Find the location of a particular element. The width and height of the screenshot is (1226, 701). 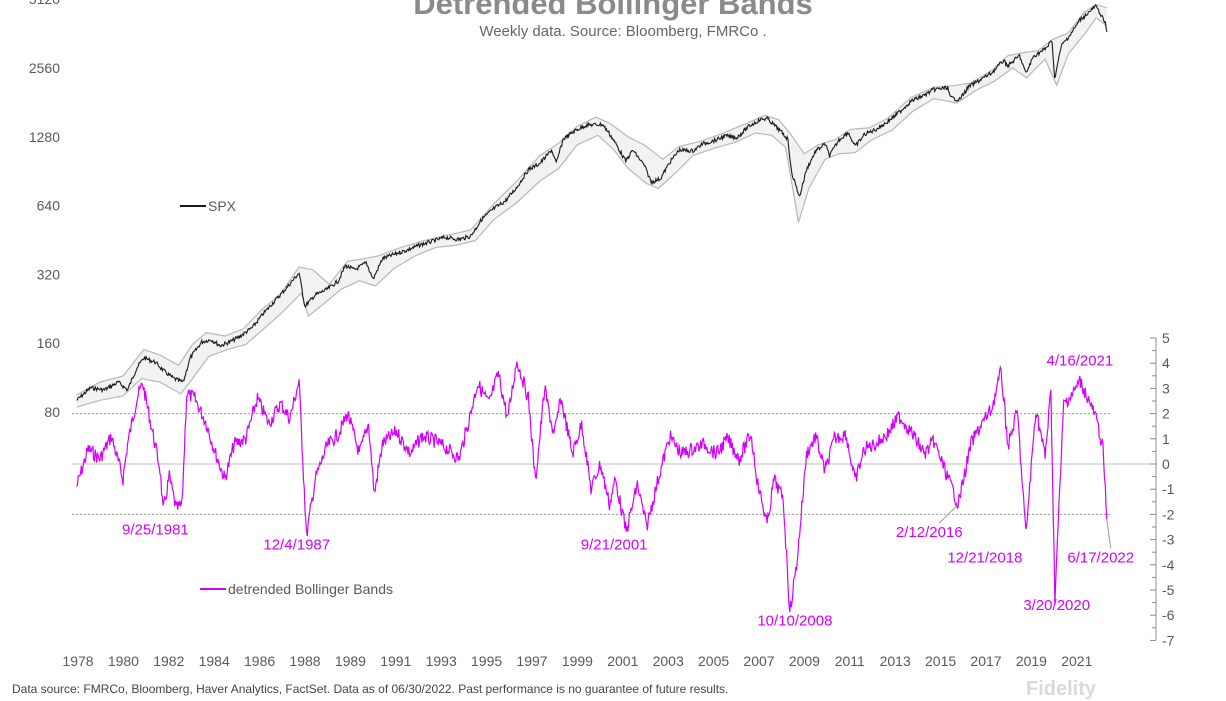

right-axis-tick-label: -5 is located at coordinates (1168, 590).